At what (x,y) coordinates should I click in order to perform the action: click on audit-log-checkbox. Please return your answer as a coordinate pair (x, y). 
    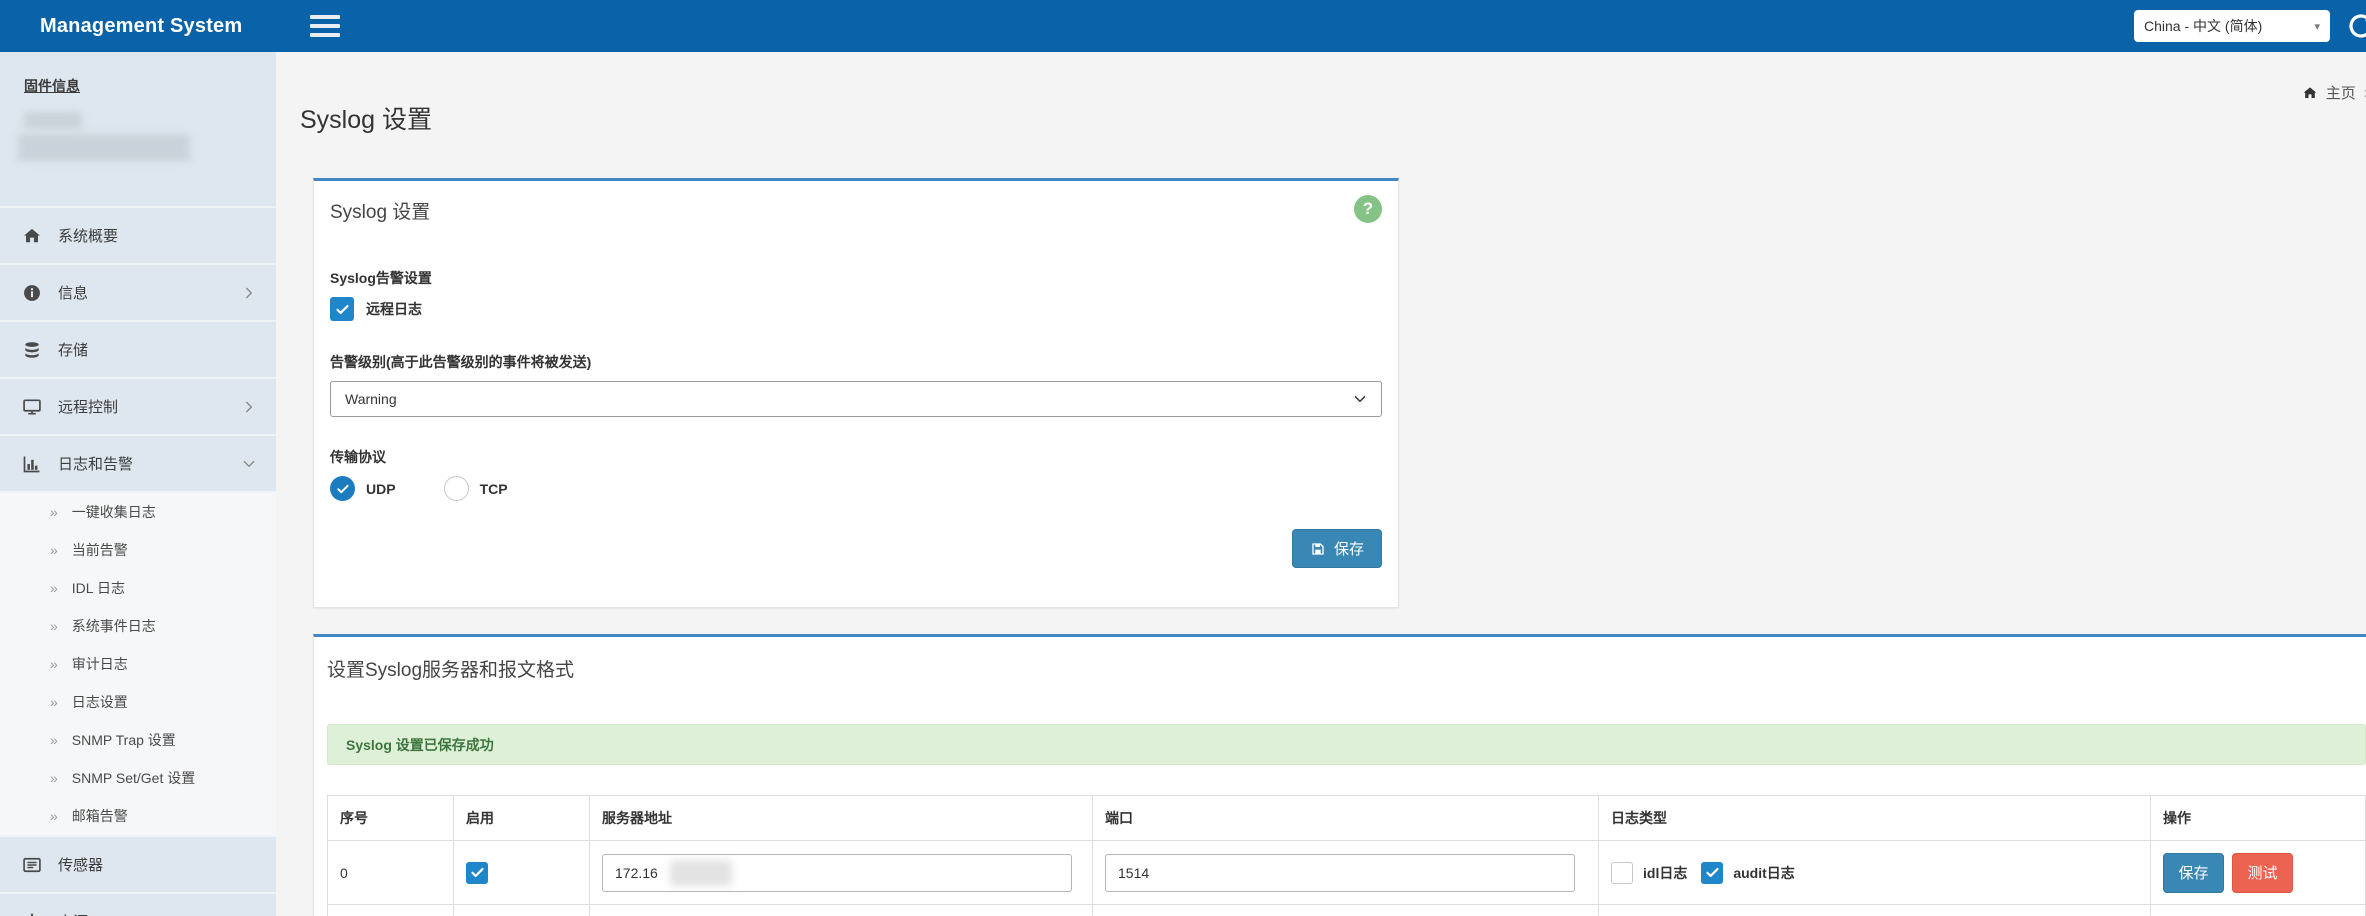
    Looking at the image, I should click on (1712, 872).